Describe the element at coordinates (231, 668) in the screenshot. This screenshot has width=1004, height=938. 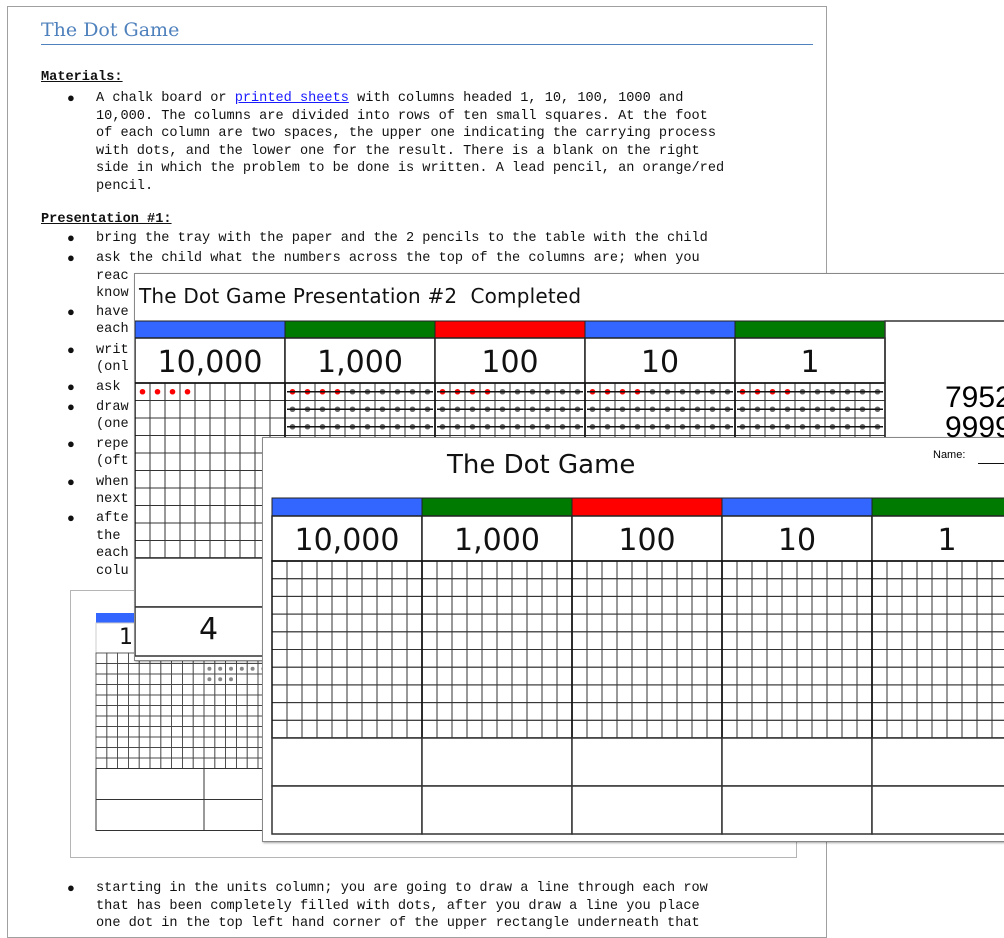
I see `gray-dot` at that location.